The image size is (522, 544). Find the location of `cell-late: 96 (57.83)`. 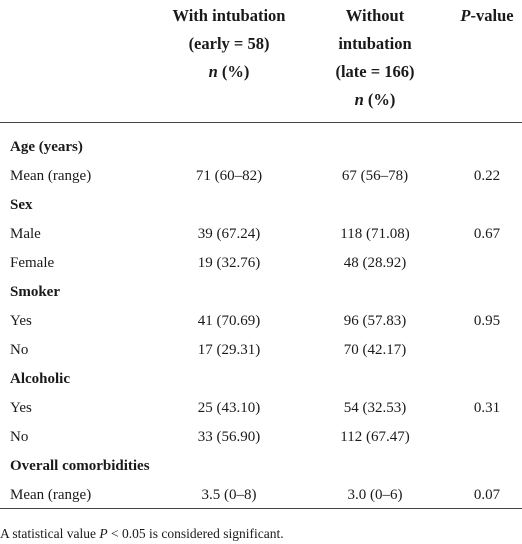

cell-late: 96 (57.83) is located at coordinates (375, 321).